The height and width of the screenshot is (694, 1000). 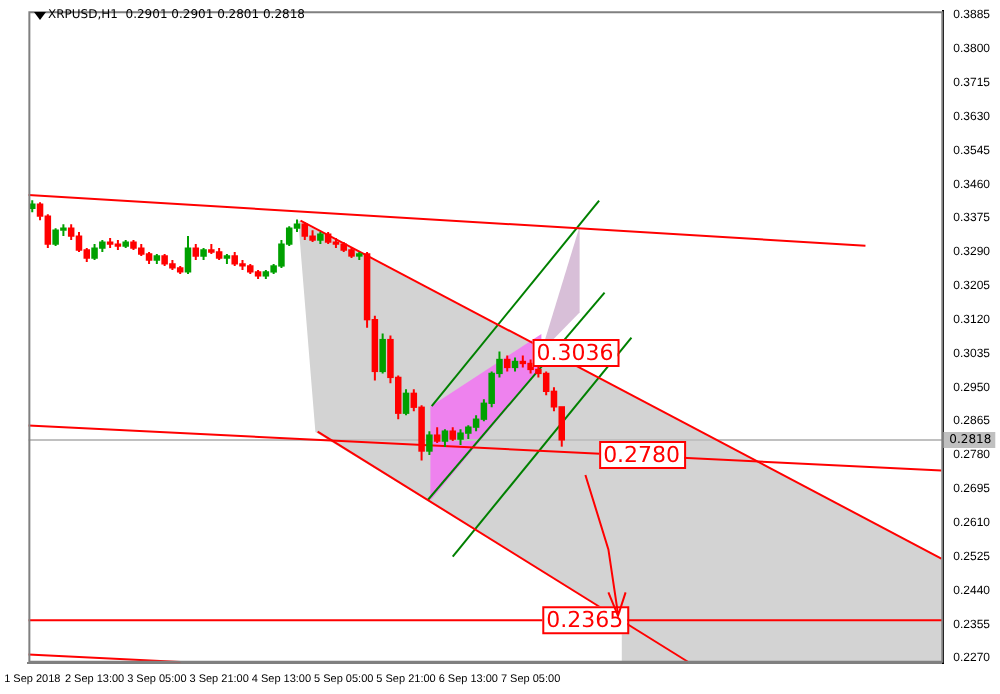 I want to click on annotation: 0.2365, so click(x=585, y=619).